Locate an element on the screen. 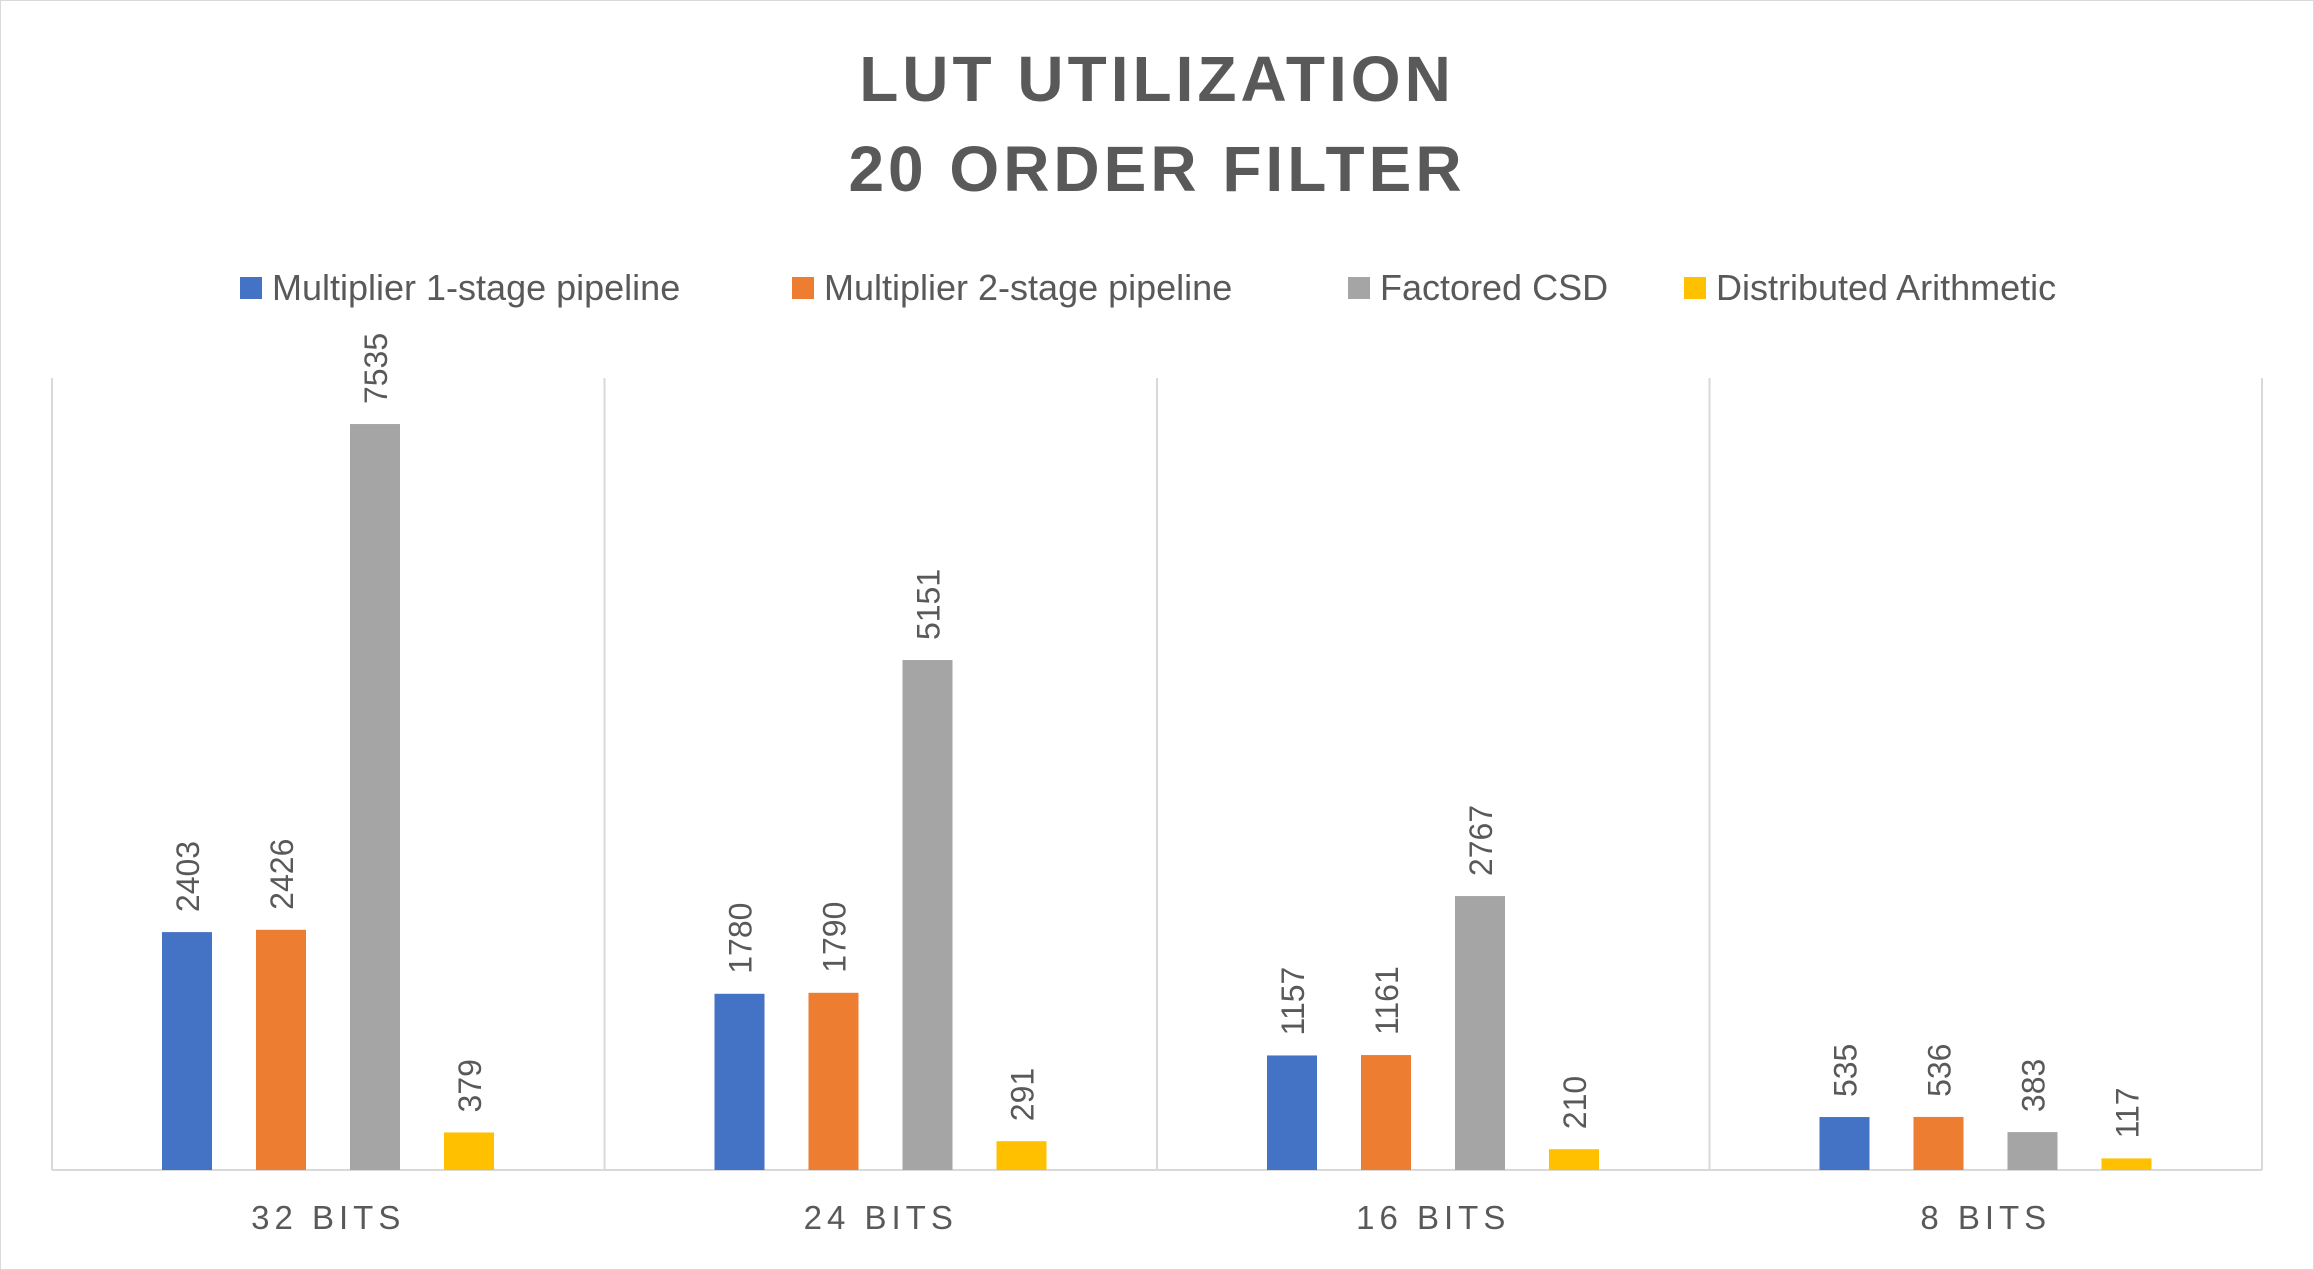  data-label-1-3: 1157 is located at coordinates (1293, 1001).